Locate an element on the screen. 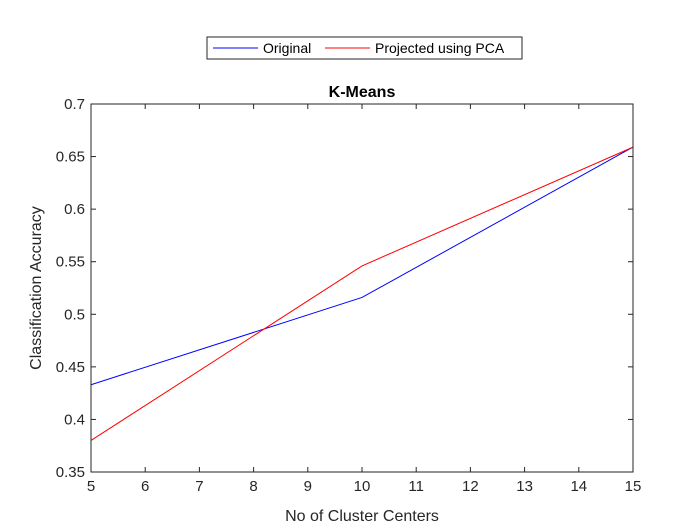  x-tick-label: 8 is located at coordinates (253, 486).